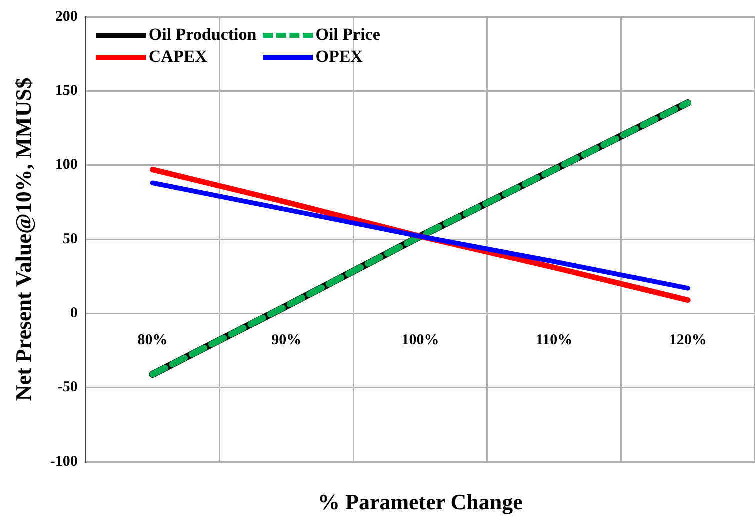 The width and height of the screenshot is (755, 522). Describe the element at coordinates (348, 35) in the screenshot. I see `legend-label: Oil Price` at that location.